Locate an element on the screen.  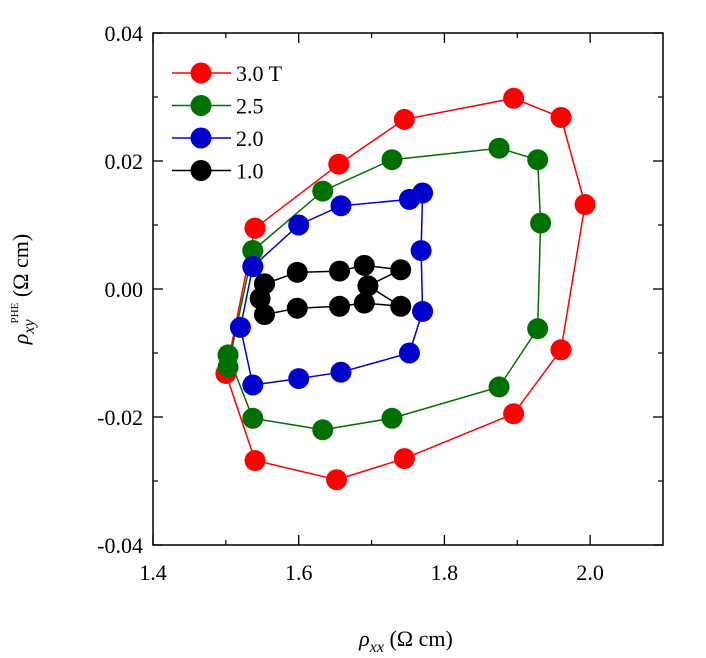
y-tick-label: 0.02 is located at coordinates (124, 161).